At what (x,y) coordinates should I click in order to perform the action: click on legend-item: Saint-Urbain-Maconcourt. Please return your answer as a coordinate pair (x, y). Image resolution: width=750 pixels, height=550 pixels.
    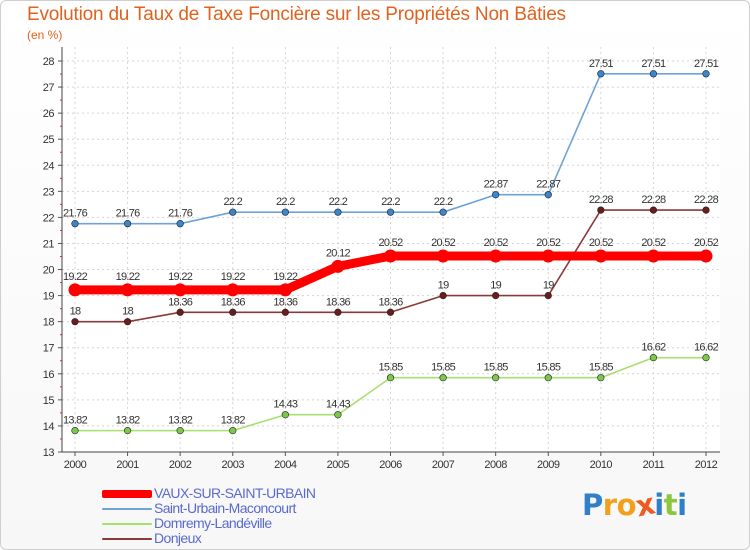
    Looking at the image, I should click on (232, 508).